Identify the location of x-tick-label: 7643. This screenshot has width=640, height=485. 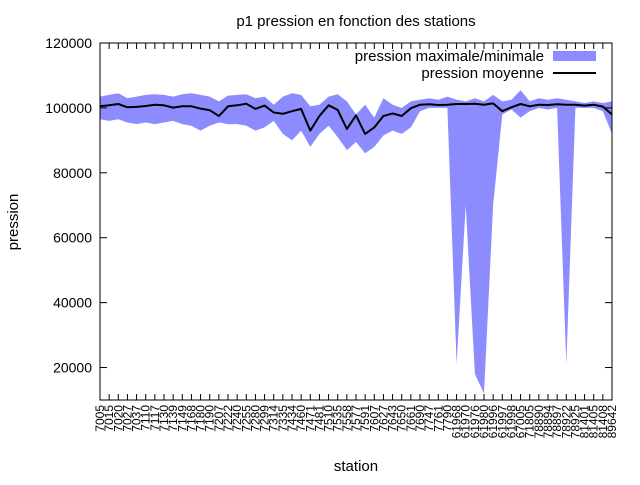
(393, 418).